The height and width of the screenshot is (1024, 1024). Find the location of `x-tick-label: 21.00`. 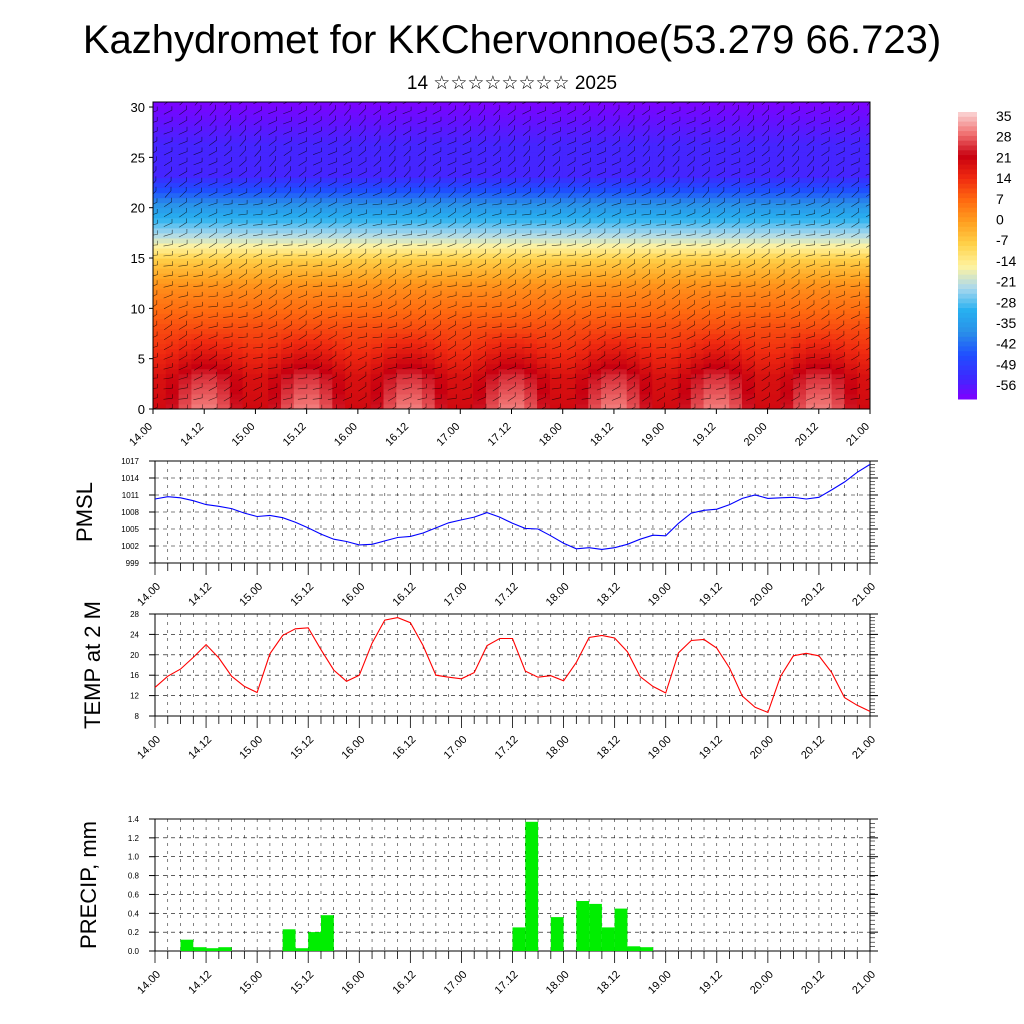

x-tick-label: 21.00 is located at coordinates (864, 748).